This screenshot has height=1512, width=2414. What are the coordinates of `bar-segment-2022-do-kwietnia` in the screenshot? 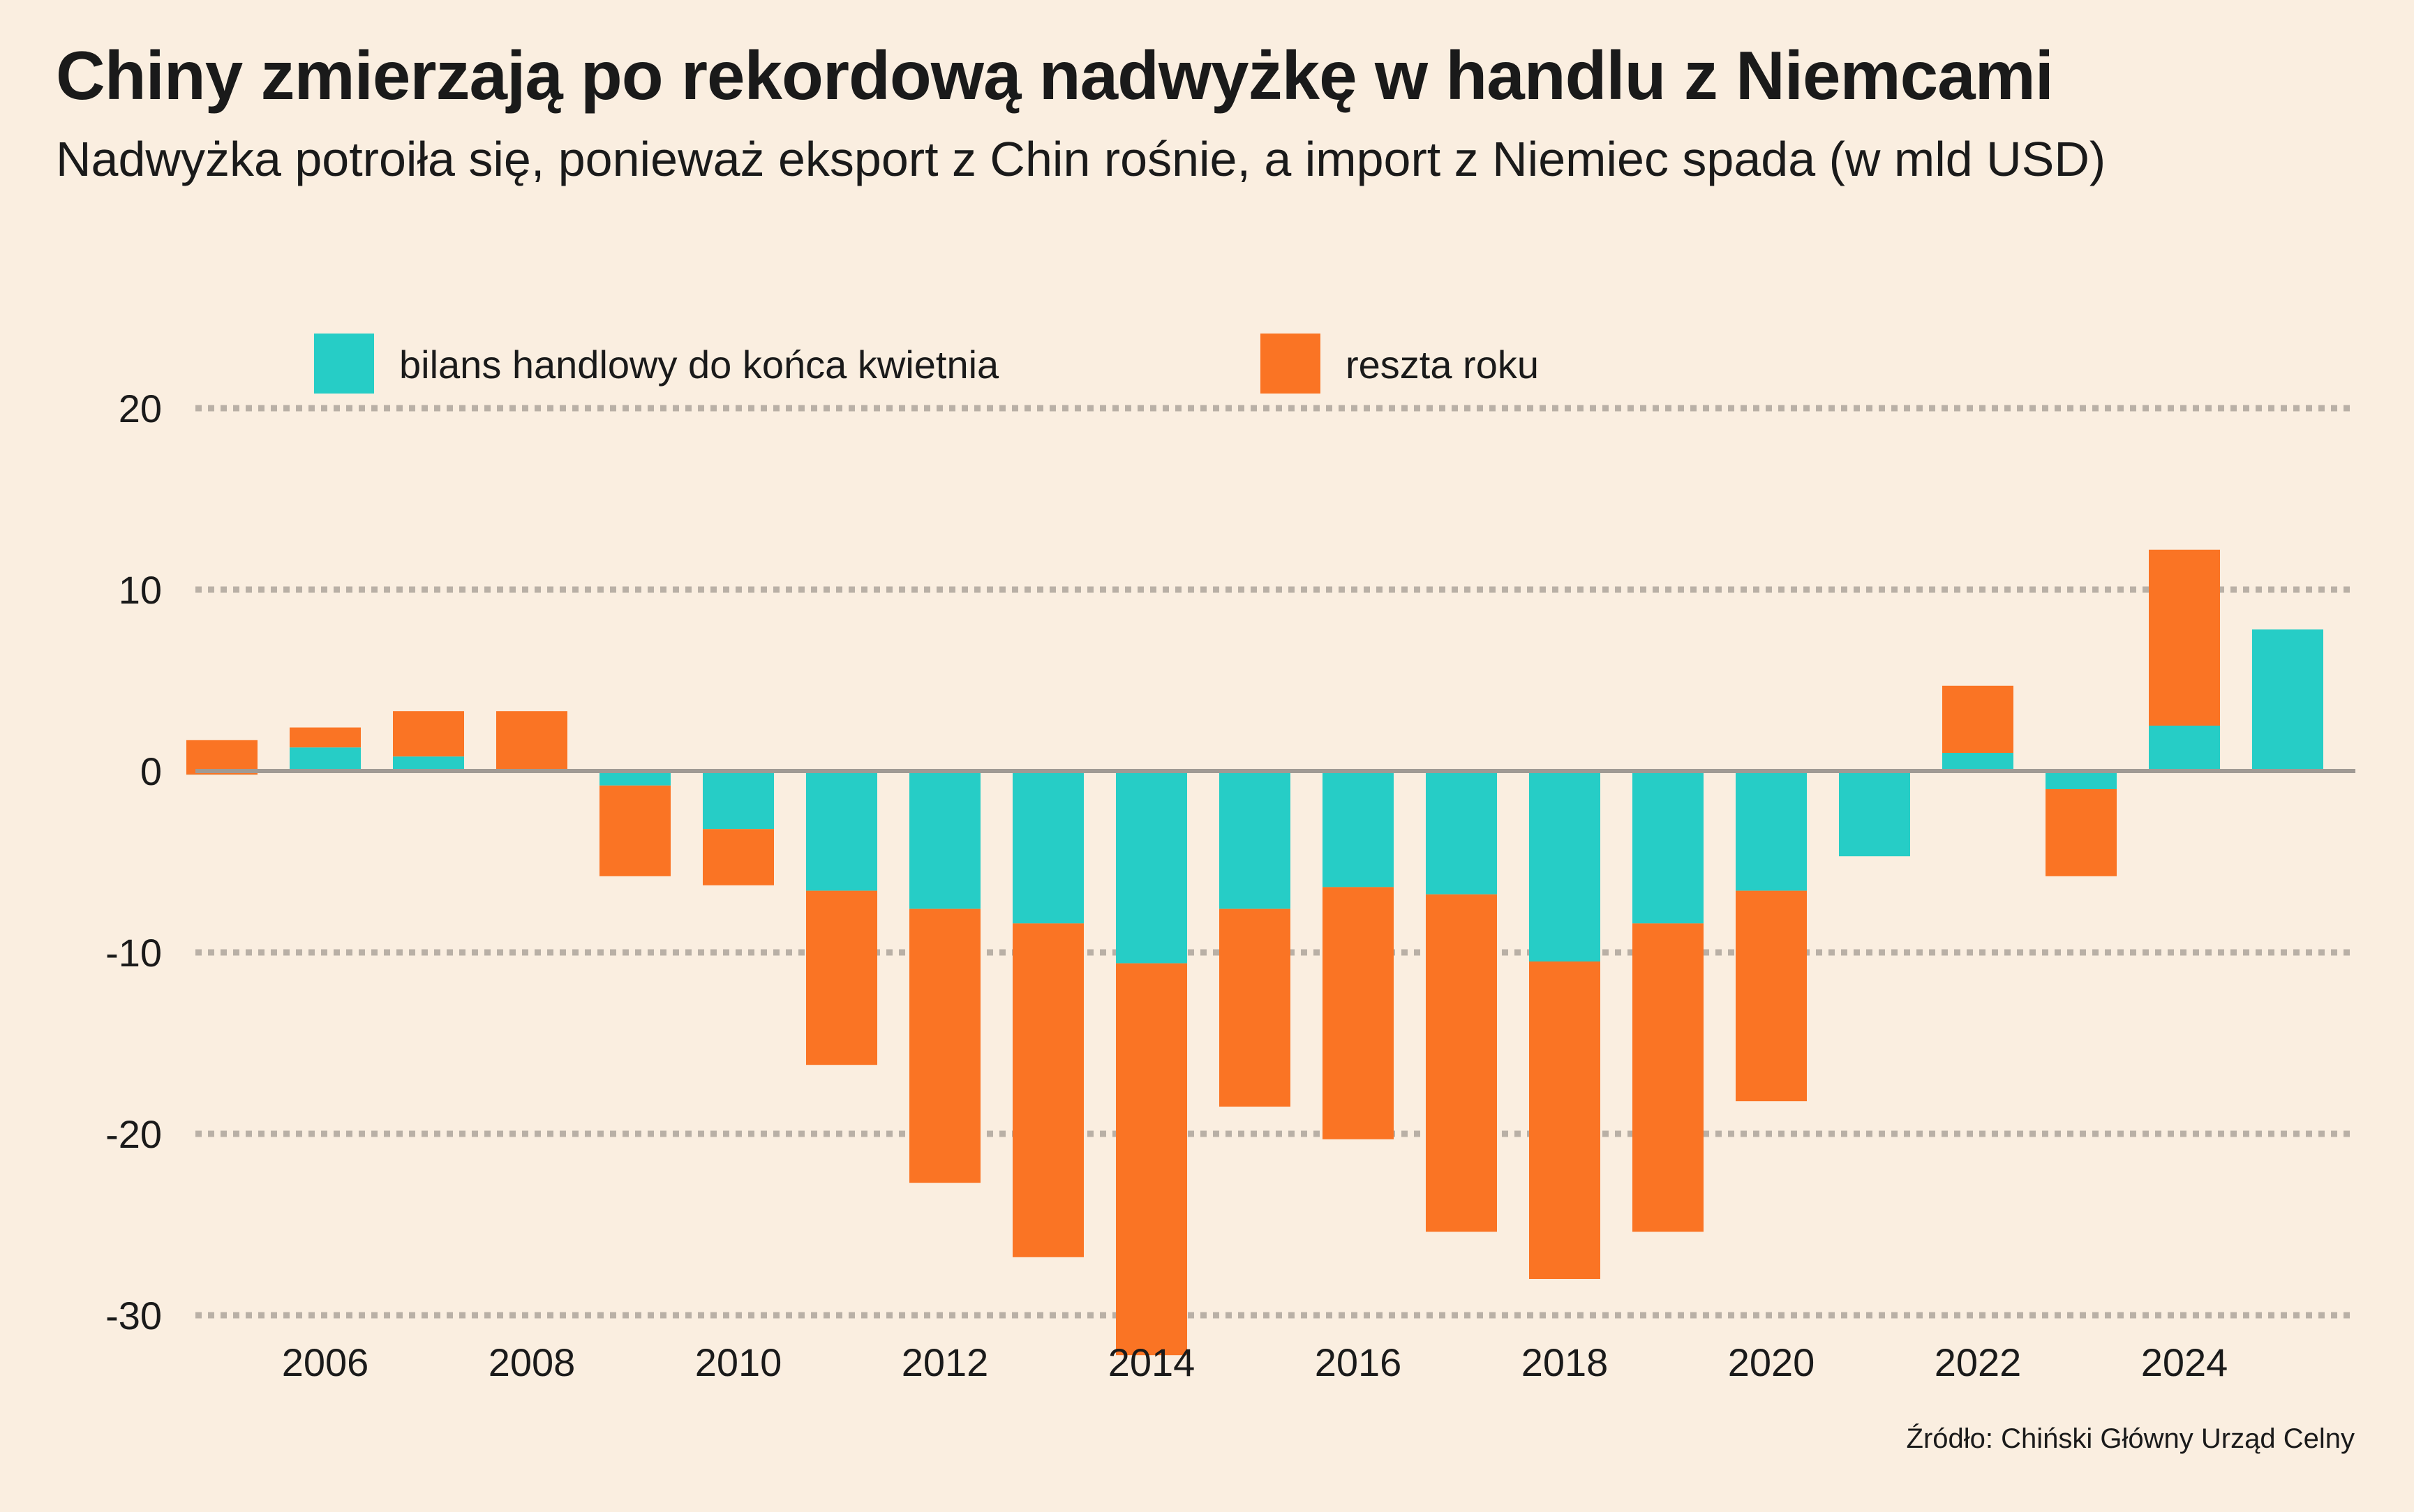 It's located at (1978, 762).